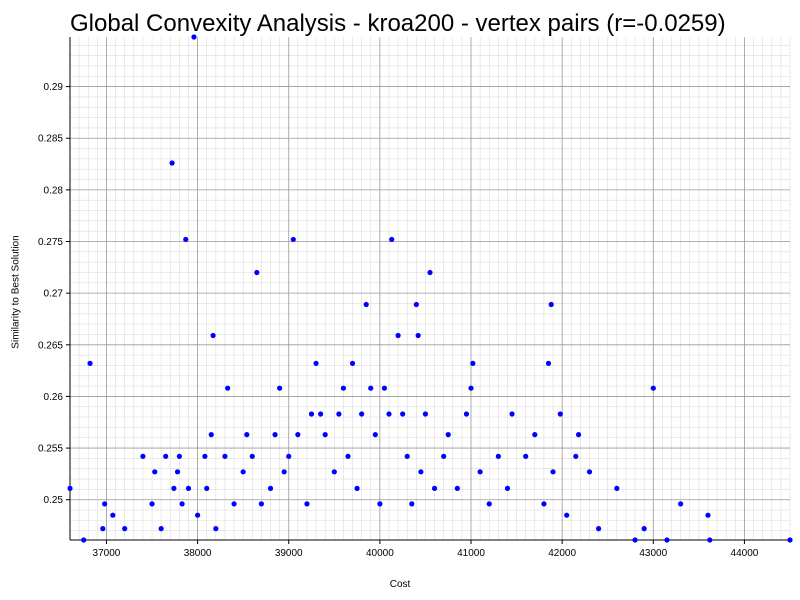  I want to click on y-tick-label: 0.275, so click(50, 242).